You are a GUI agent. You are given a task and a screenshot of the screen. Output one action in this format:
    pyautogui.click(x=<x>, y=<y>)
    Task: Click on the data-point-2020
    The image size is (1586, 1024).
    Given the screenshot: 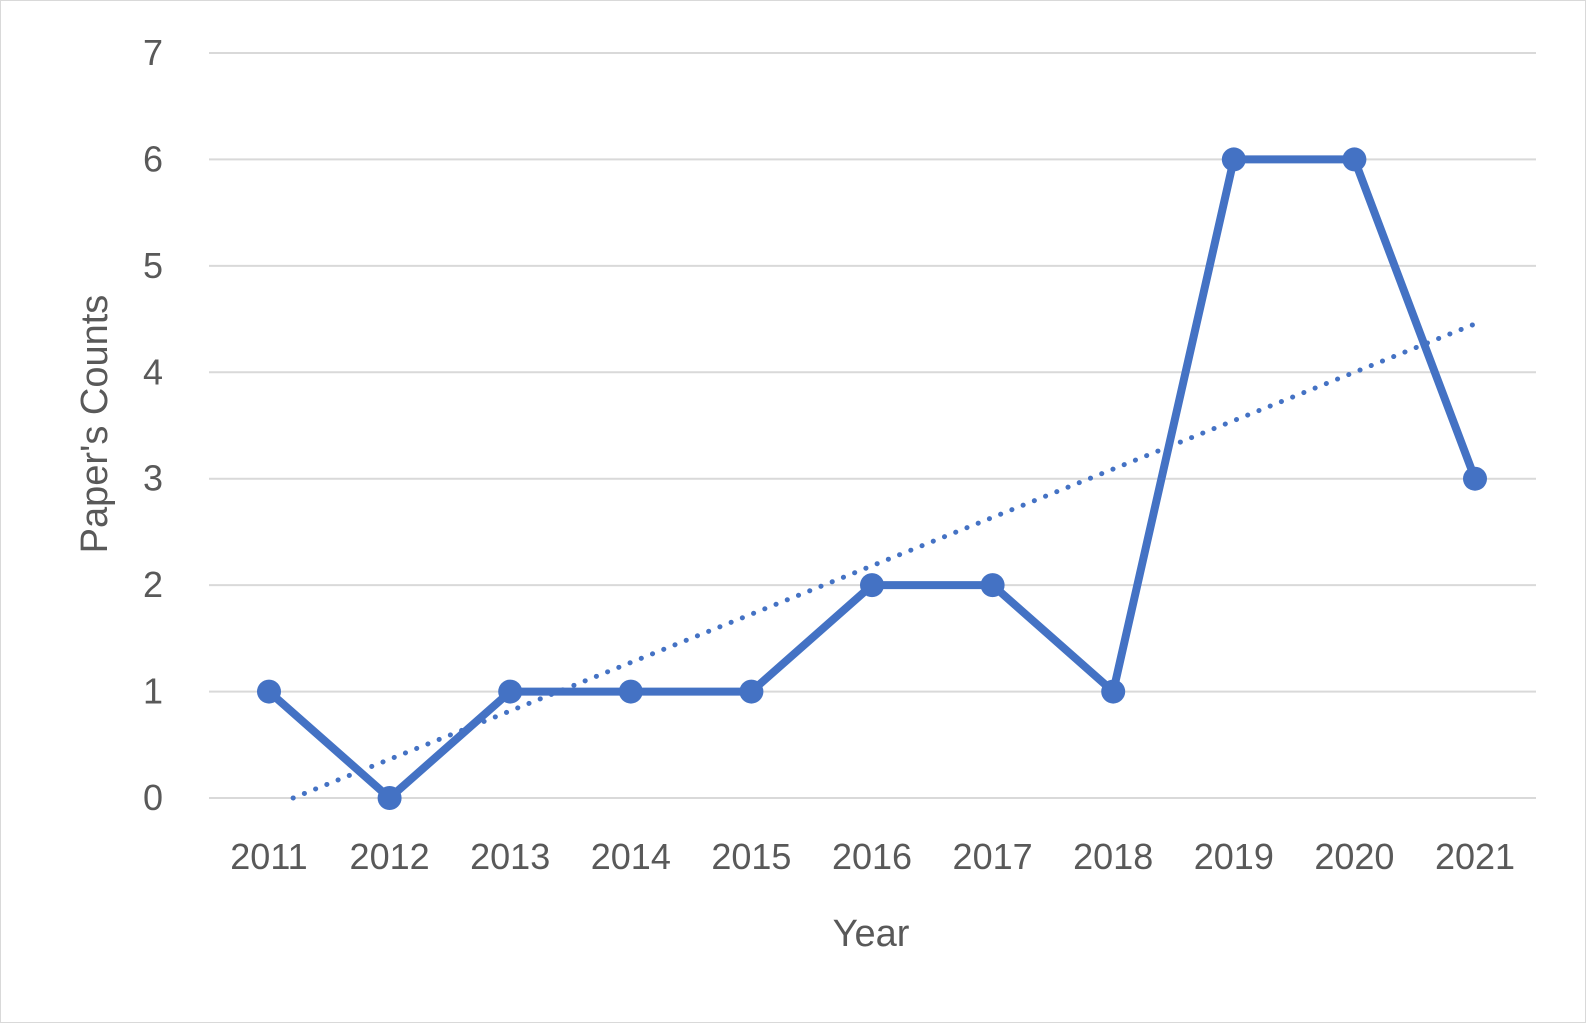 What is the action you would take?
    pyautogui.click(x=1354, y=159)
    